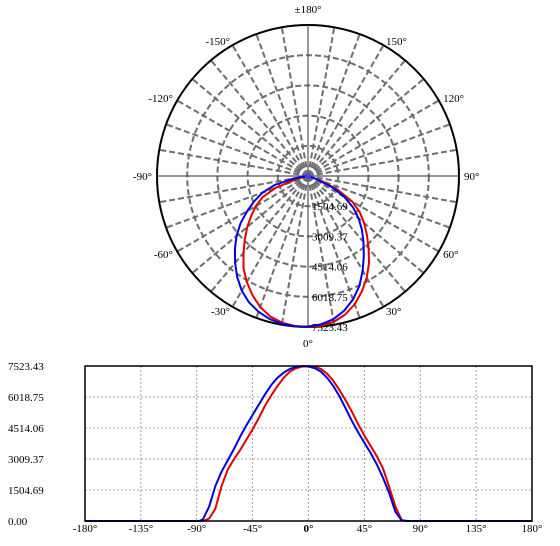  I want to click on polar-angle-label: -120°, so click(160, 99).